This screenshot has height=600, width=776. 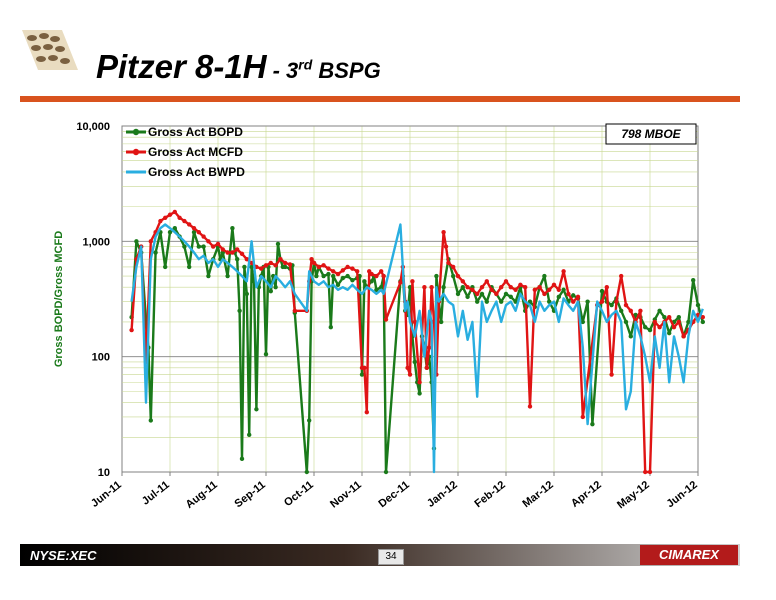 What do you see at coordinates (346, 495) in the screenshot?
I see `x-tick-label: Nov-11` at bounding box center [346, 495].